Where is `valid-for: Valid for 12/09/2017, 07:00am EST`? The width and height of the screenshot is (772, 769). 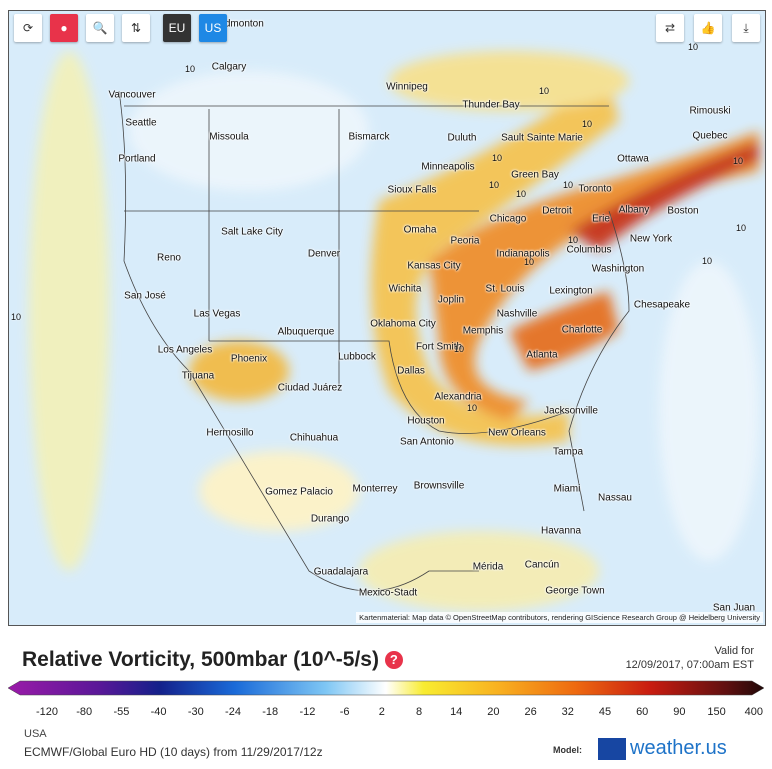 valid-for: Valid for 12/09/2017, 07:00am EST is located at coordinates (690, 658).